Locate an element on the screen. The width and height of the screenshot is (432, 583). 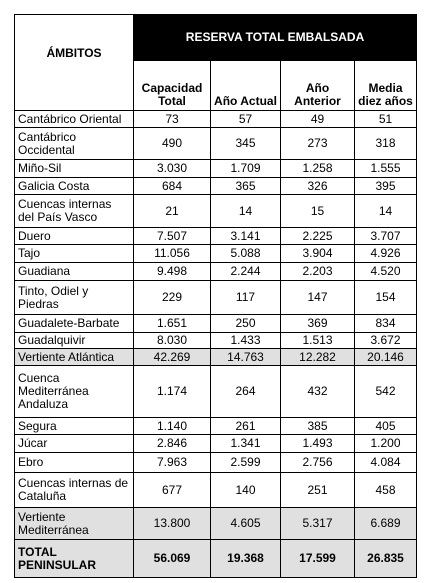
row-label: Guadalete-Barbate is located at coordinates (74, 323).